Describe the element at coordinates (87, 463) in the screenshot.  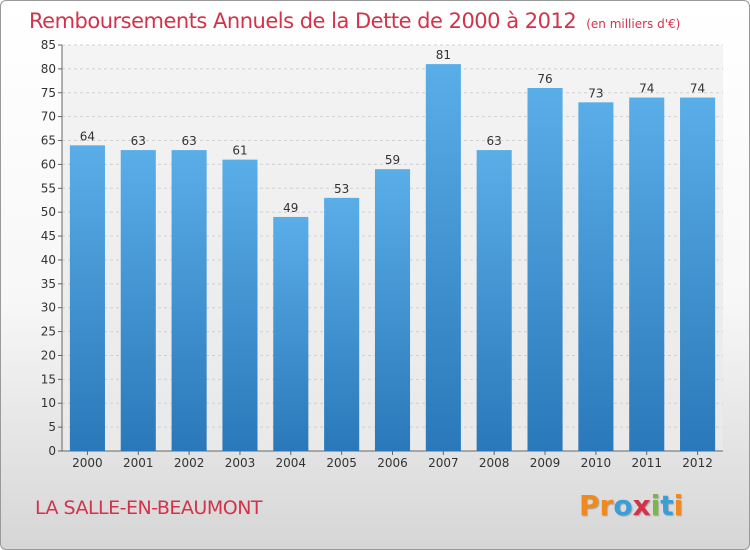
I see `x-tick-label: 2000` at that location.